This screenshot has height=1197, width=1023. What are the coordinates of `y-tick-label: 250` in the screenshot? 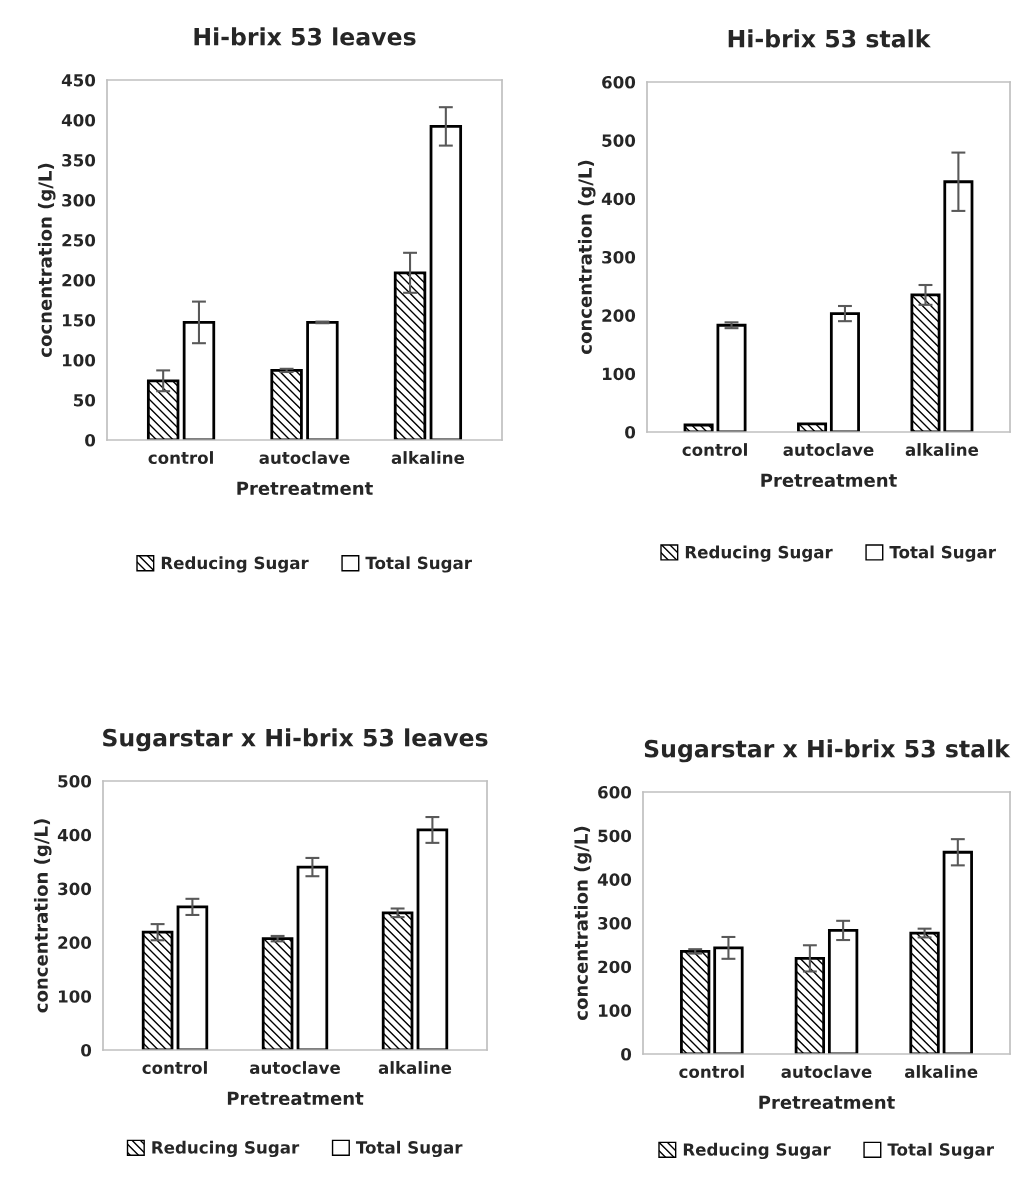 It's located at (79, 240).